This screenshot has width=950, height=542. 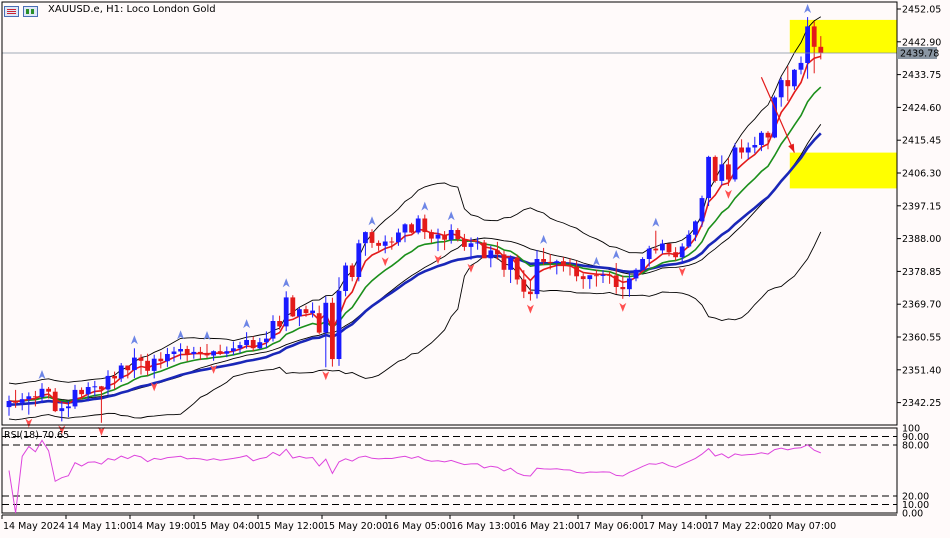 I want to click on time-tick-label: 17 May 06:00, so click(x=611, y=526).